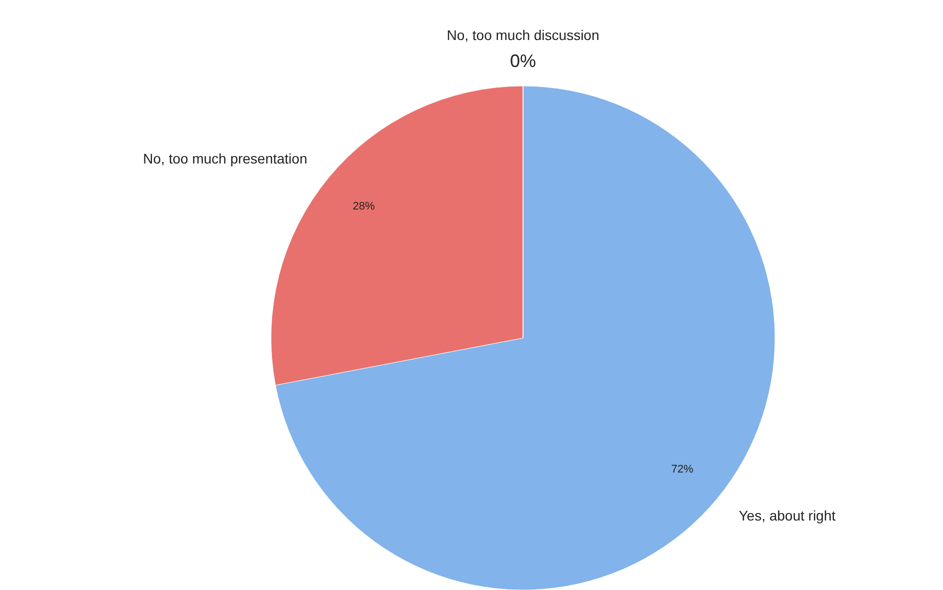 The height and width of the screenshot is (590, 943). Describe the element at coordinates (787, 515) in the screenshot. I see `slice-label: Yes, about right` at that location.